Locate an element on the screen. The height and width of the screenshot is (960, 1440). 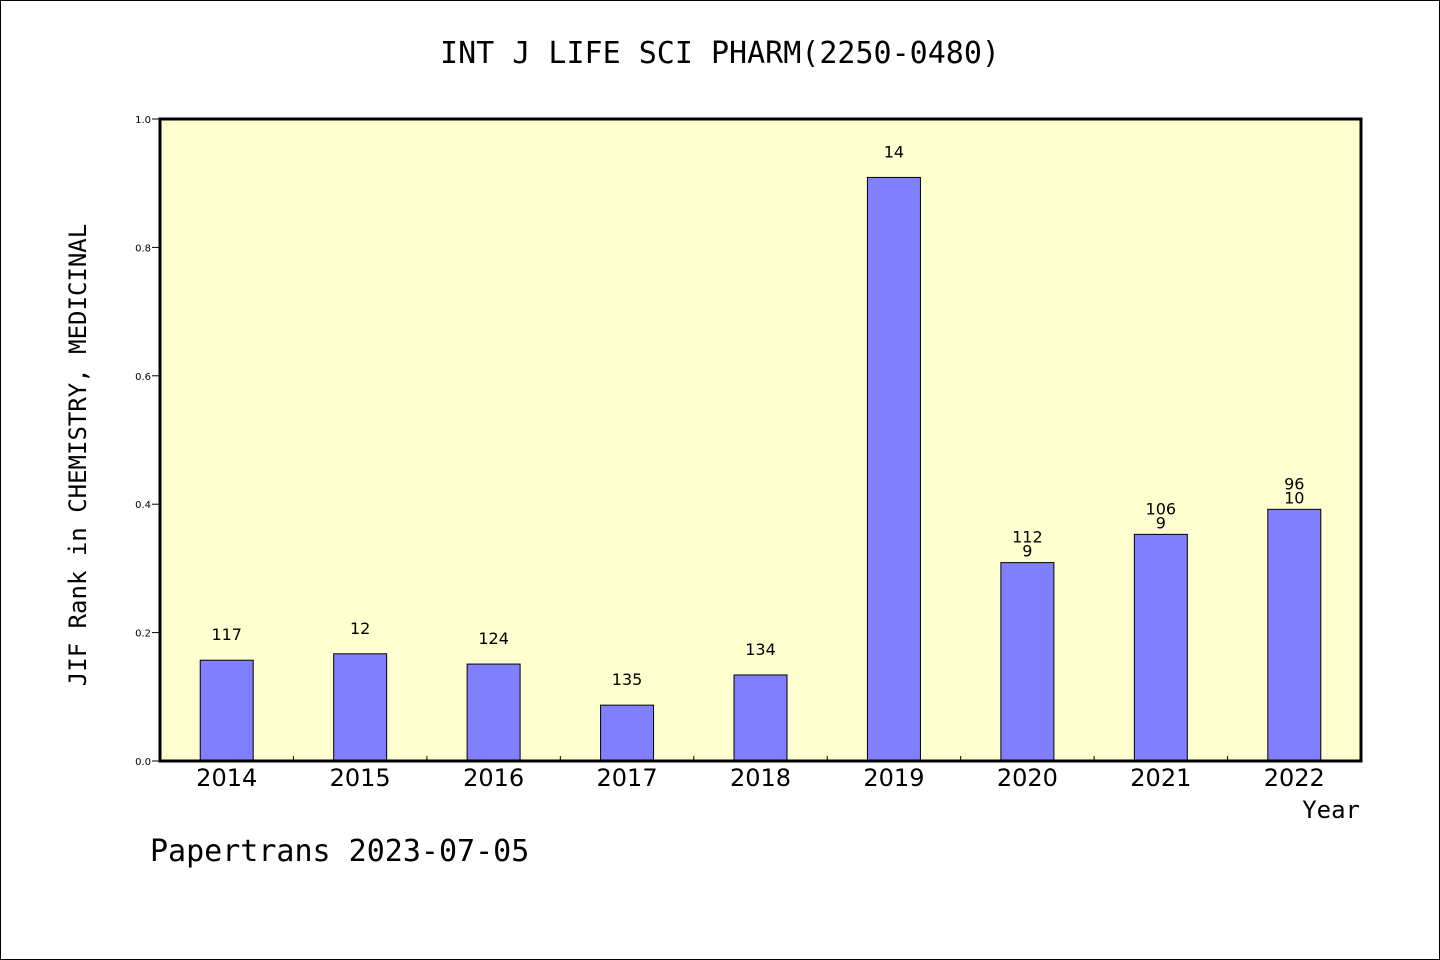
chart-title: INT J LIFE SCI PHARM(2250-0480) is located at coordinates (720, 53).